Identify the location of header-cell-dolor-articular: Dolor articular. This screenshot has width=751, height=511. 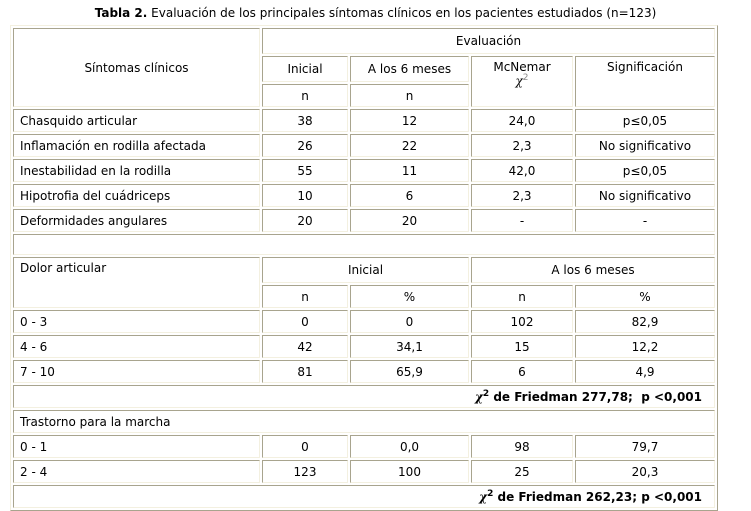
(136, 282).